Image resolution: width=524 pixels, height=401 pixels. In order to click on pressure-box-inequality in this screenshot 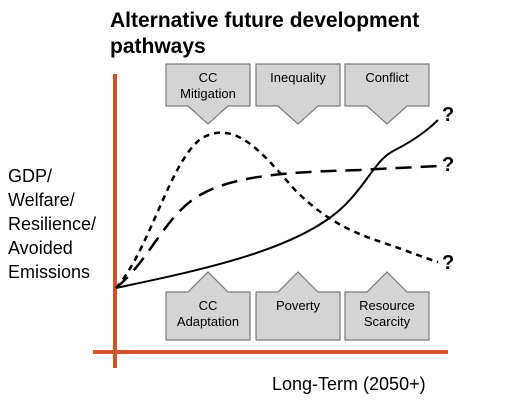, I will do `click(298, 94)`.